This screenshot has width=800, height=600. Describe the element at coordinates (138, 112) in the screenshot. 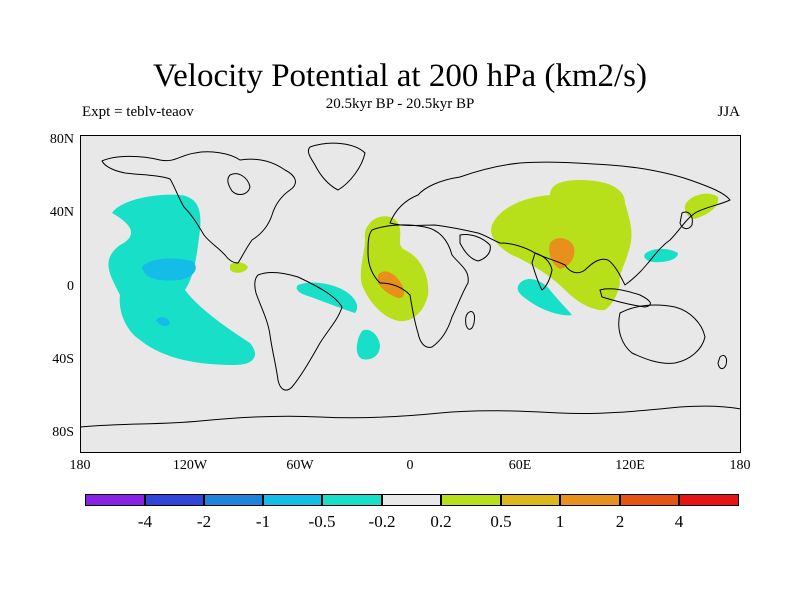

I see `experiment-label: Expt = teblv-teaov` at that location.